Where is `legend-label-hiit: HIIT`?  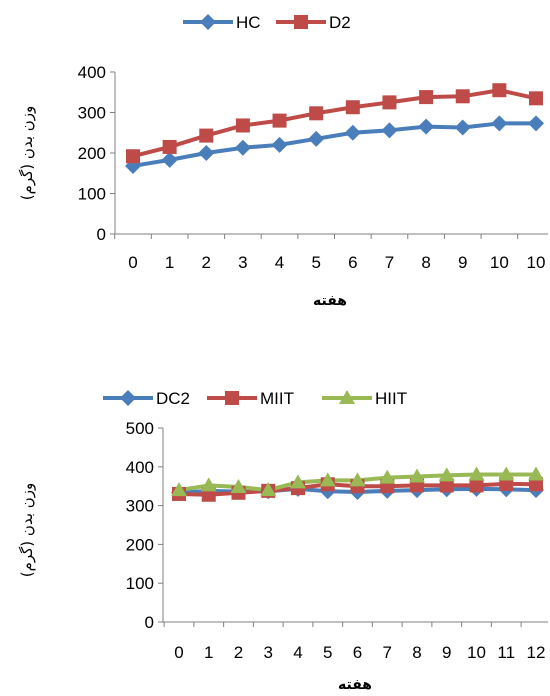
legend-label-hiit: HIIT is located at coordinates (391, 398).